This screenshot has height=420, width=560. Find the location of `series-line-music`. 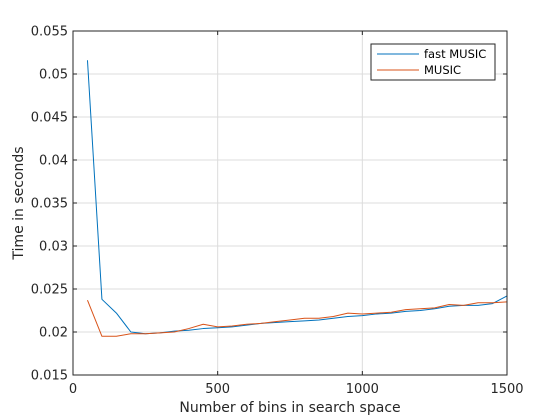

series-line-music is located at coordinates (297, 318).